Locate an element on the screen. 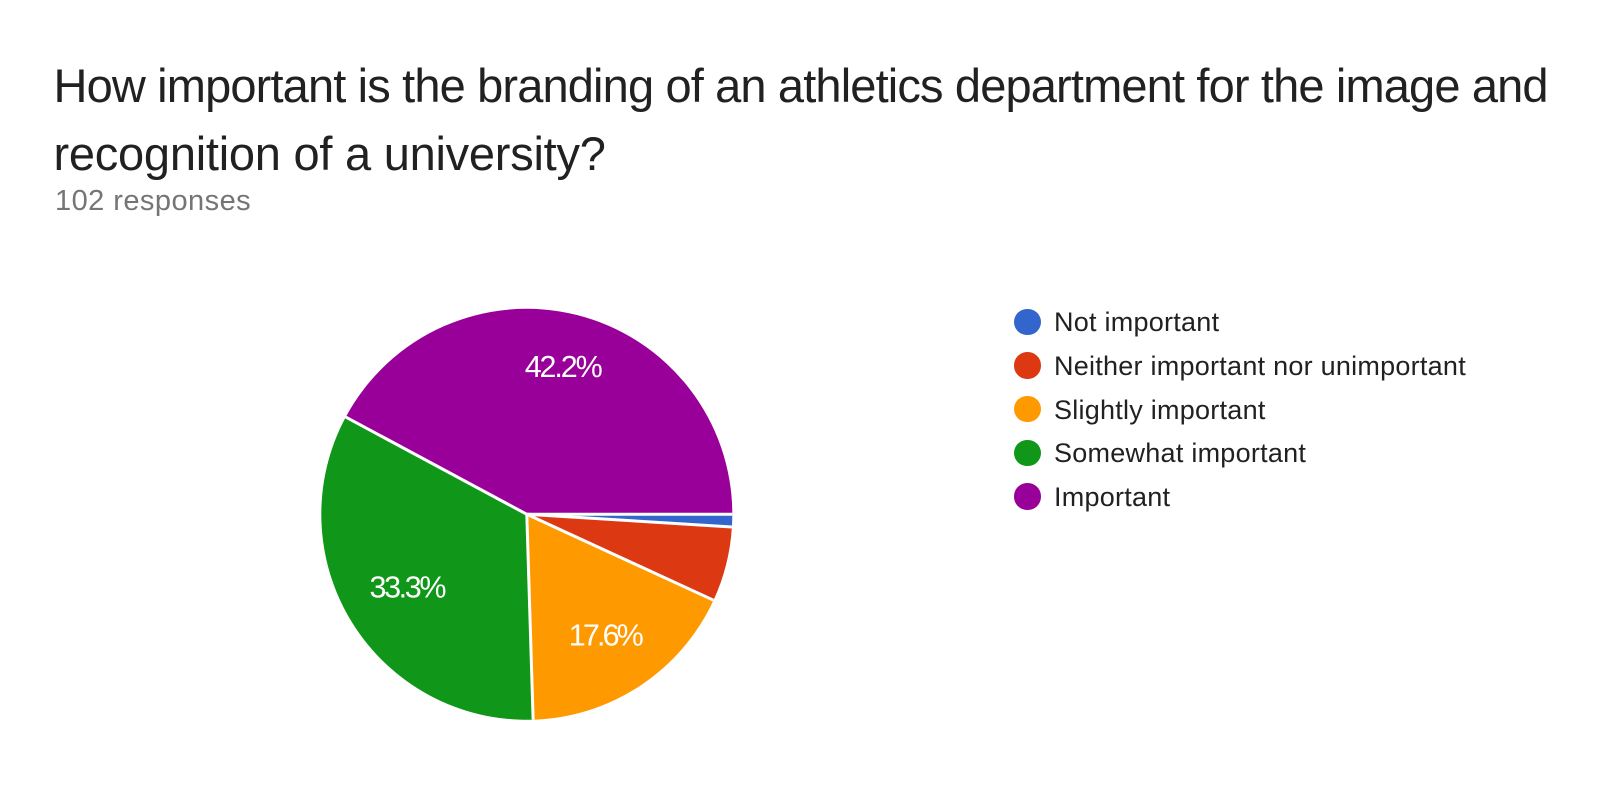 Image resolution: width=1600 pixels, height=800 pixels. svg-text: 17.6% is located at coordinates (606, 636).